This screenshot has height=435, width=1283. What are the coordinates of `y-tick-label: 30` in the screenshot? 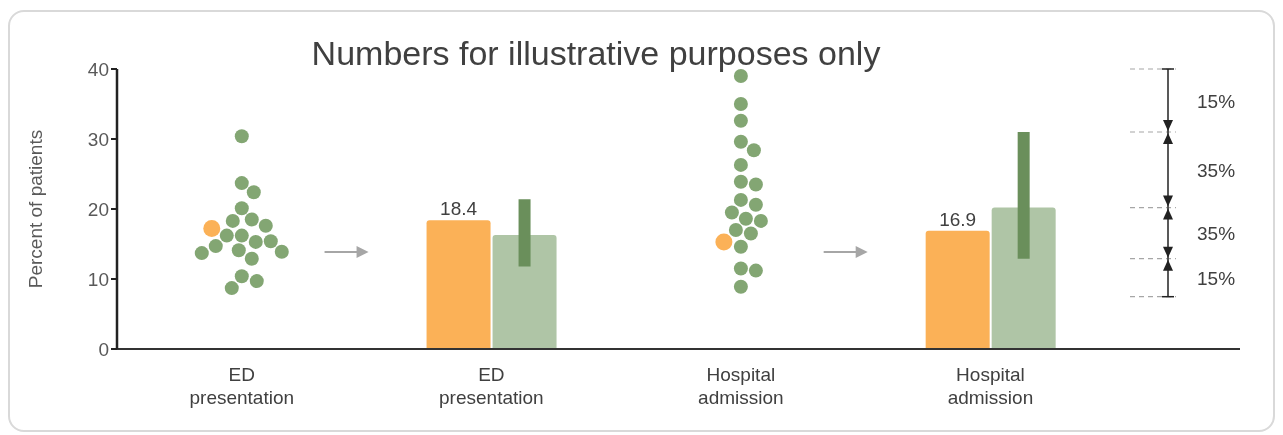 It's located at (98, 139).